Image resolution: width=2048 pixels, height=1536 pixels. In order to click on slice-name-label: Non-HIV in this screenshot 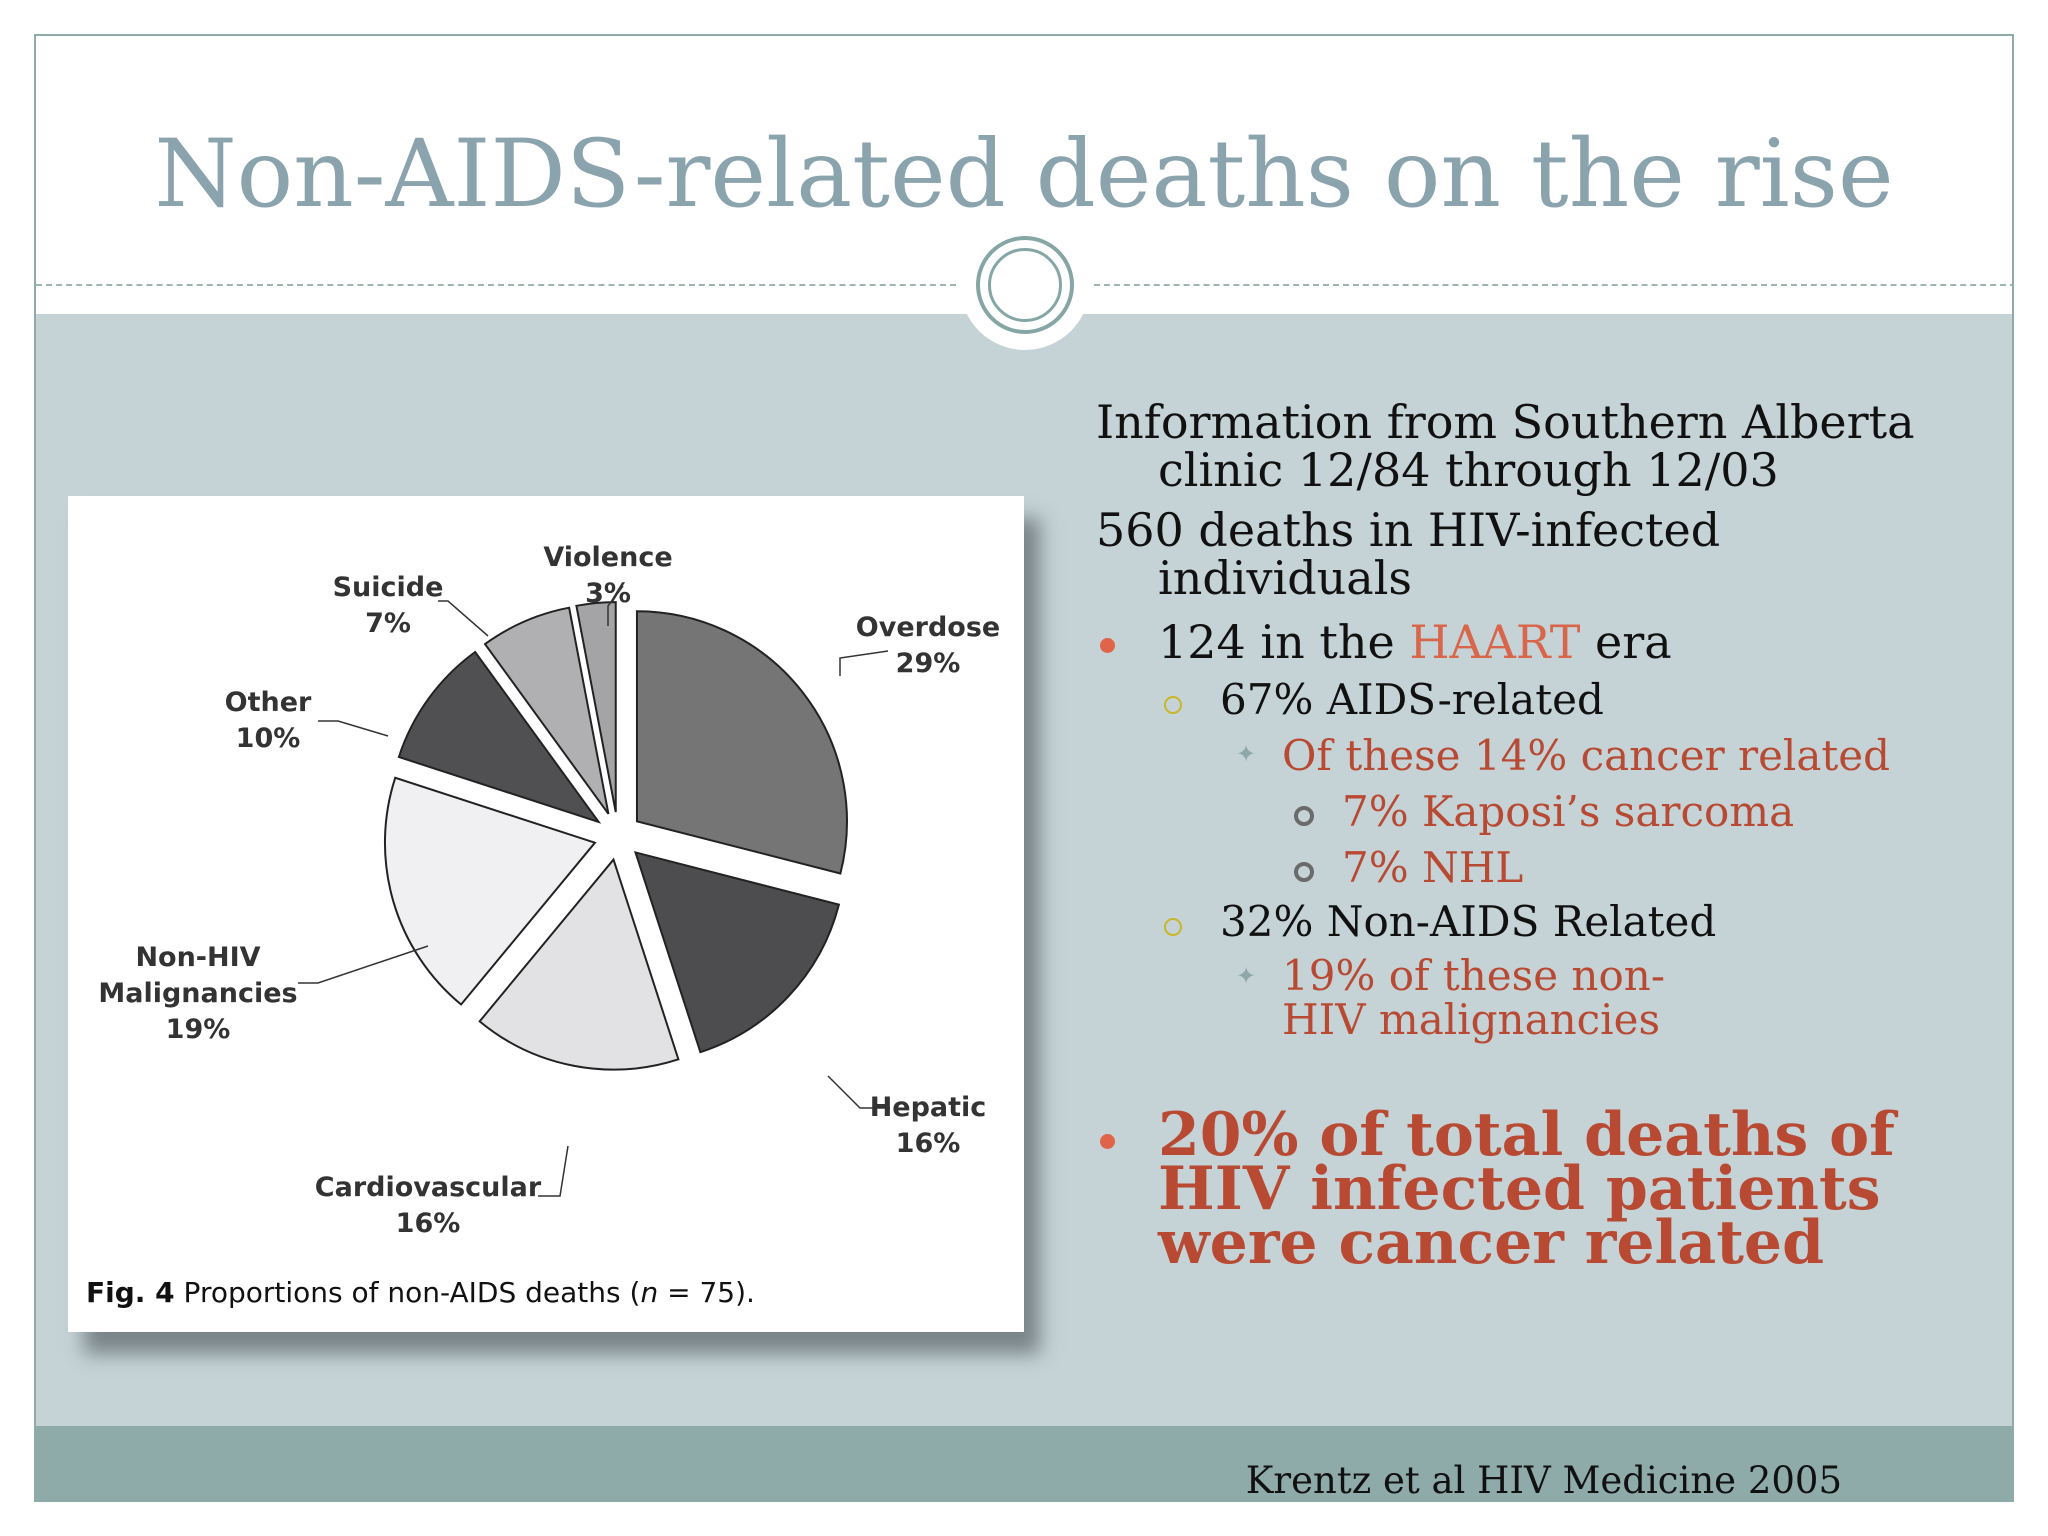, I will do `click(197, 957)`.